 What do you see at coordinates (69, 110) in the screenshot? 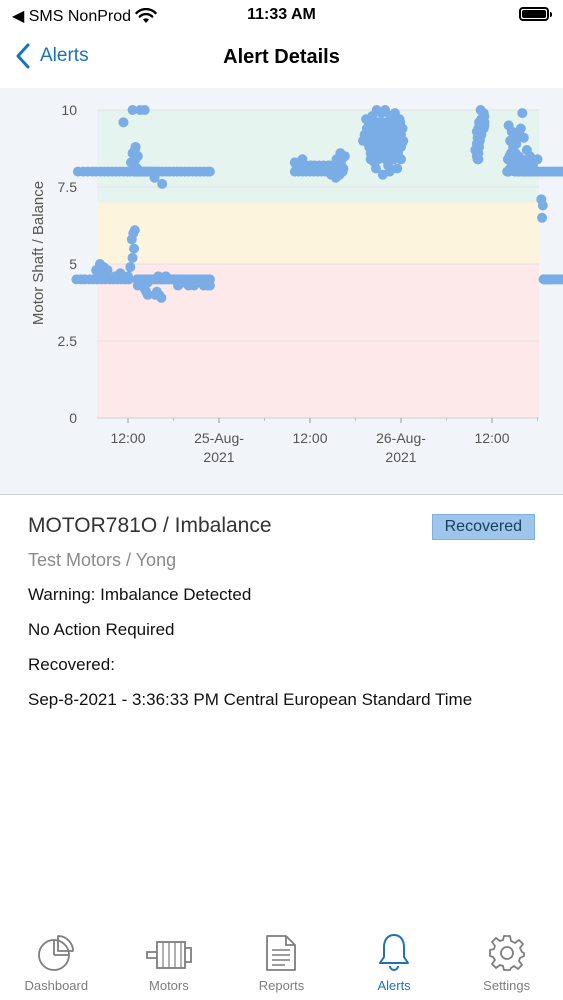
I see `y-tick-label: 10` at bounding box center [69, 110].